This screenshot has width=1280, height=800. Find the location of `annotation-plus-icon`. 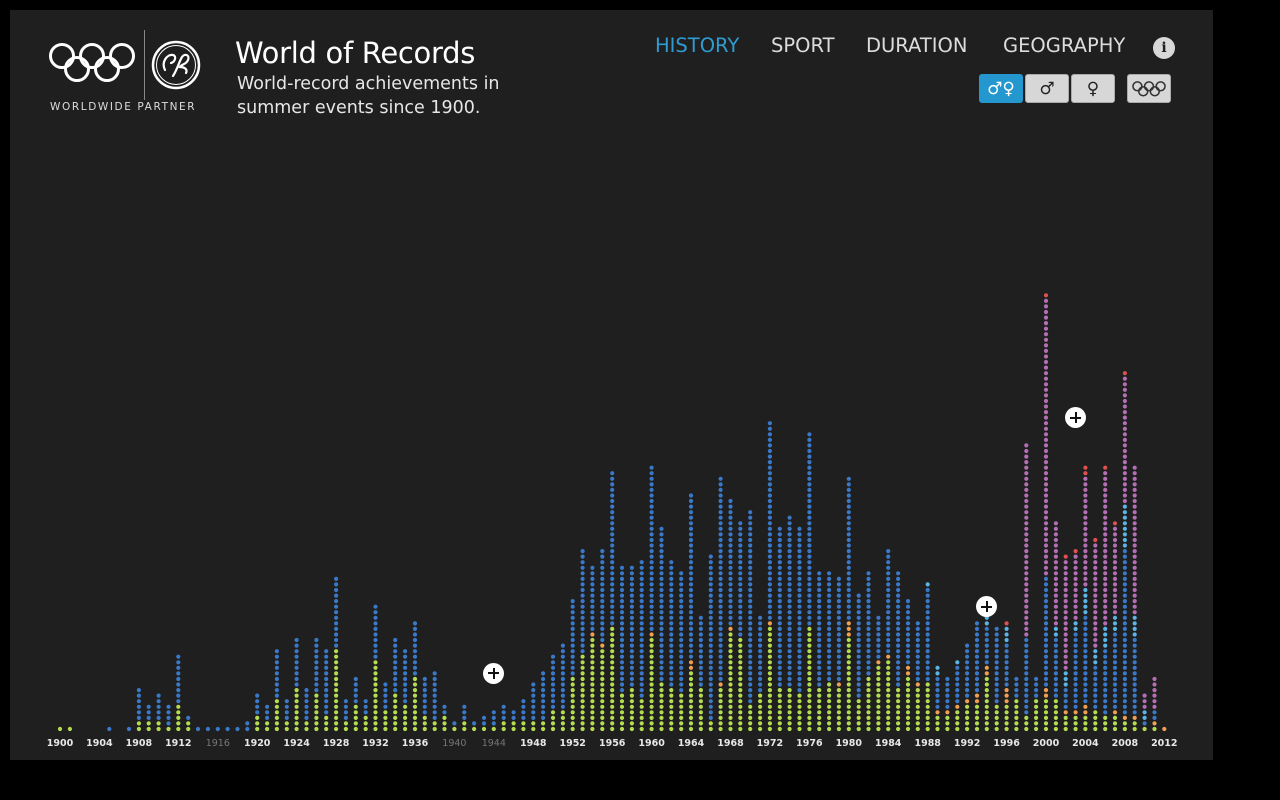

annotation-plus-icon is located at coordinates (987, 607).